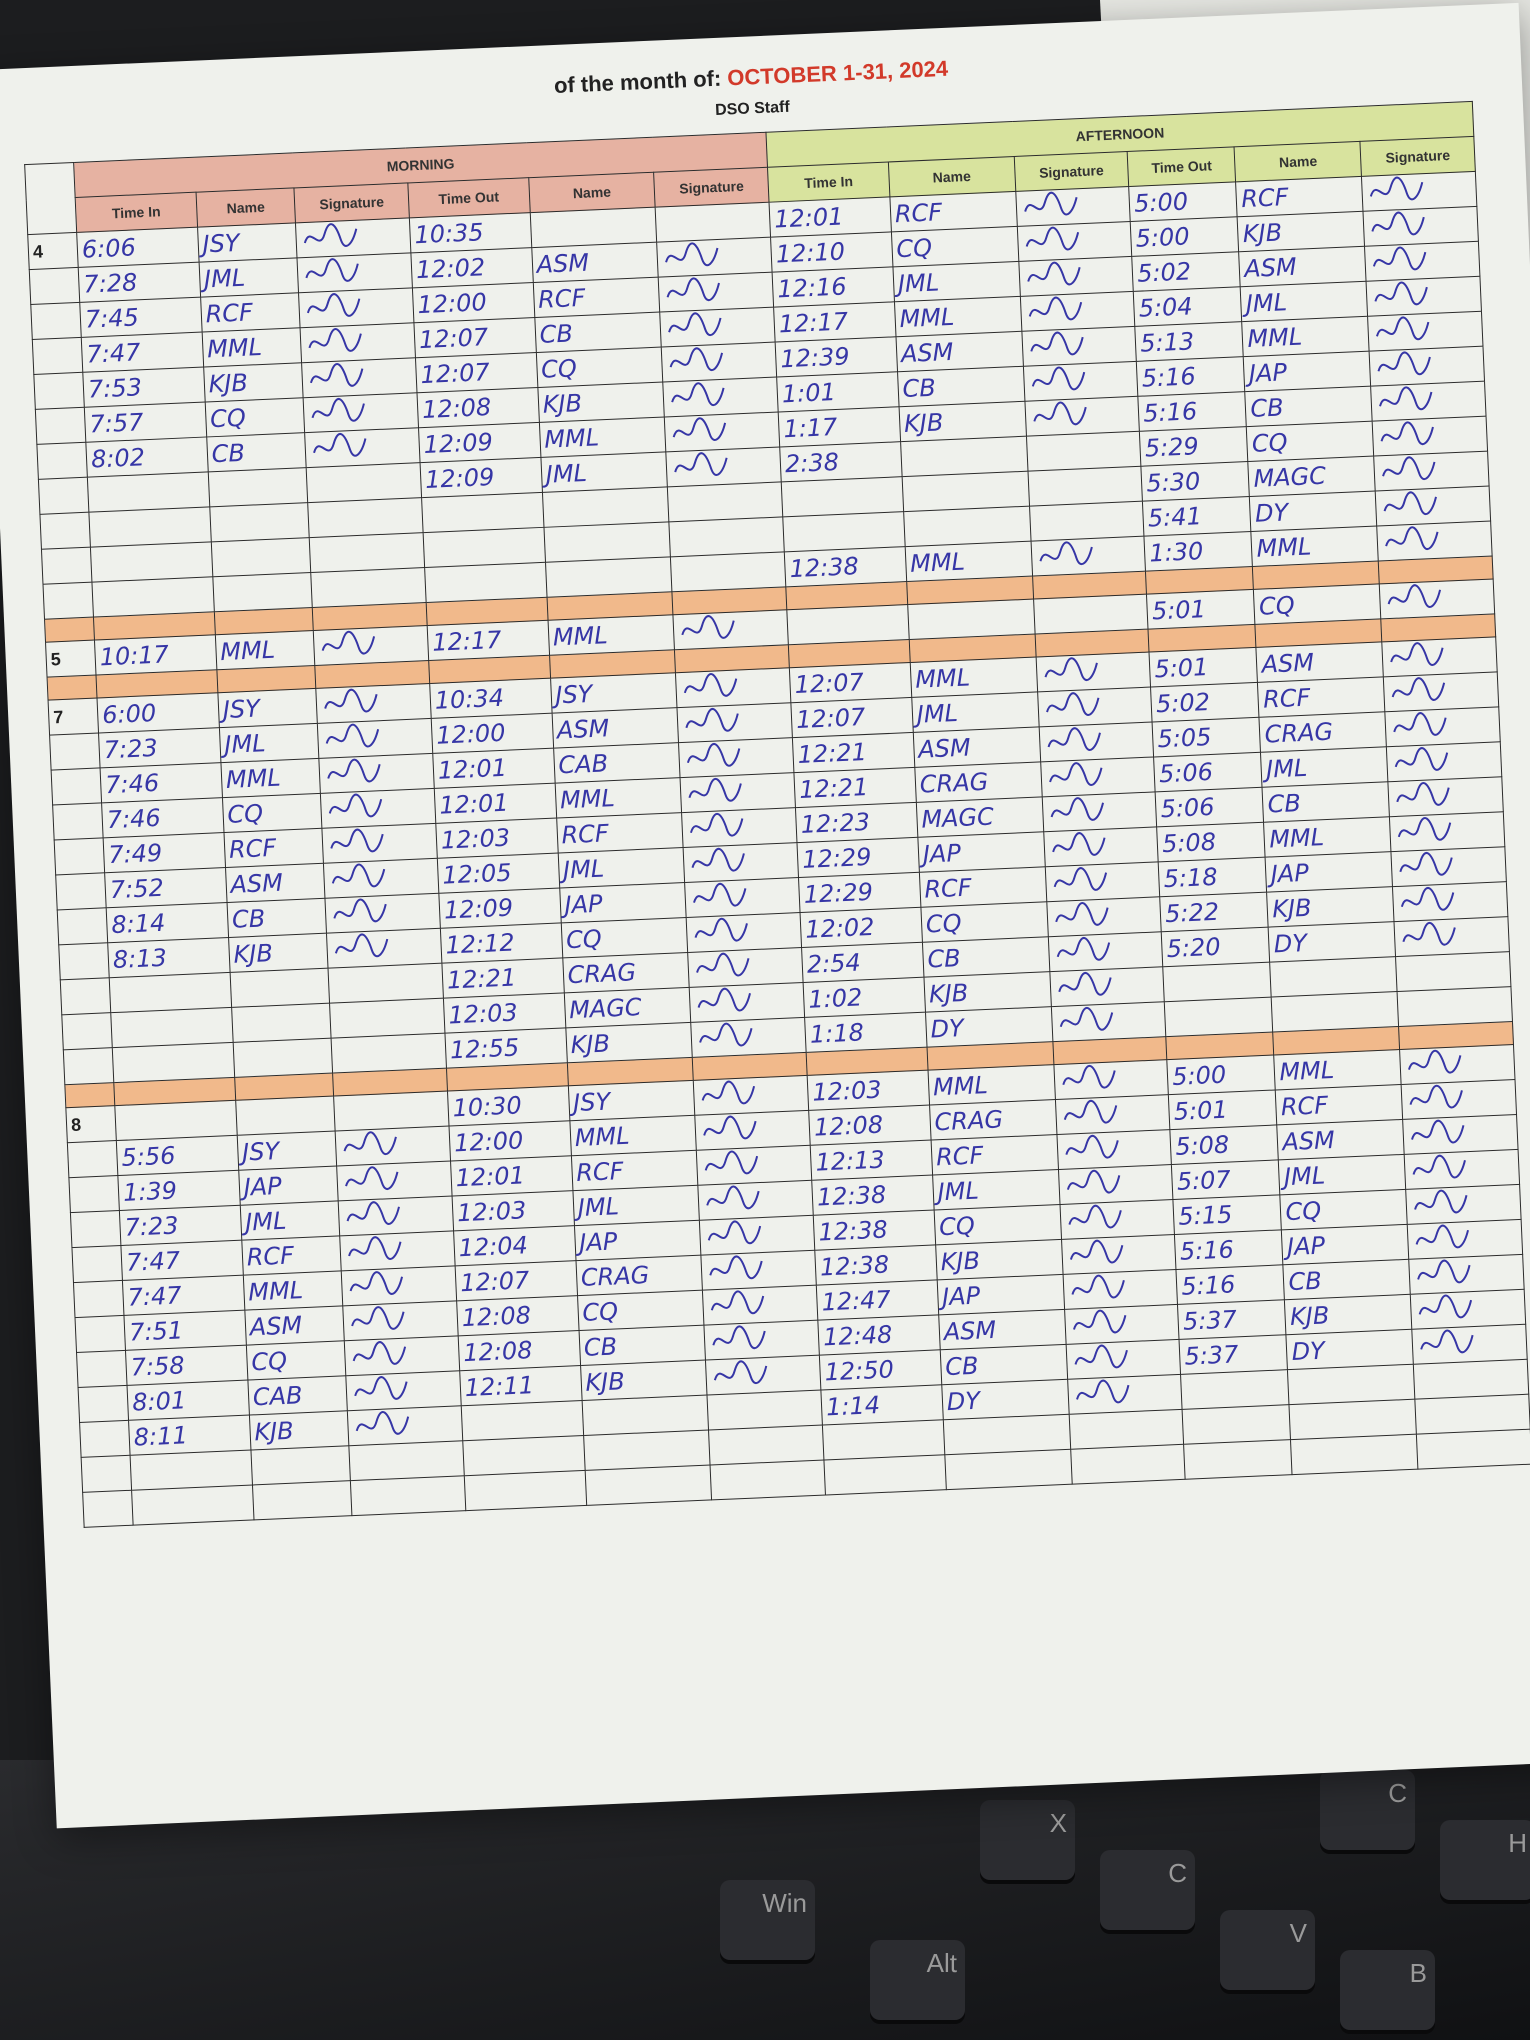 This screenshot has height=2040, width=1530. What do you see at coordinates (1233, 1354) in the screenshot?
I see `time-cell: 5:37` at bounding box center [1233, 1354].